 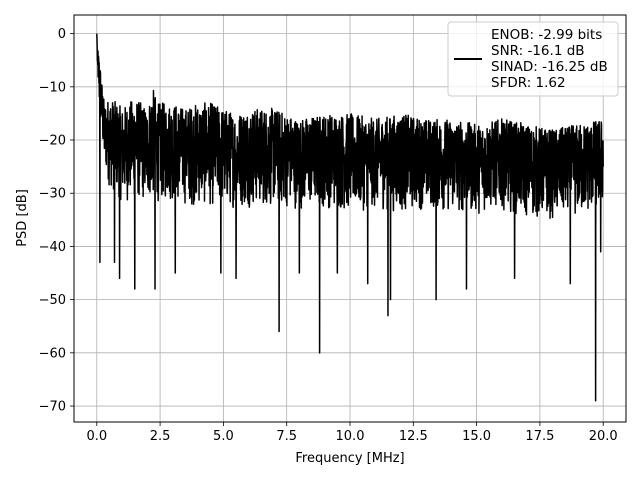 What do you see at coordinates (603, 436) in the screenshot?
I see `x-tick-label: 20.0` at bounding box center [603, 436].